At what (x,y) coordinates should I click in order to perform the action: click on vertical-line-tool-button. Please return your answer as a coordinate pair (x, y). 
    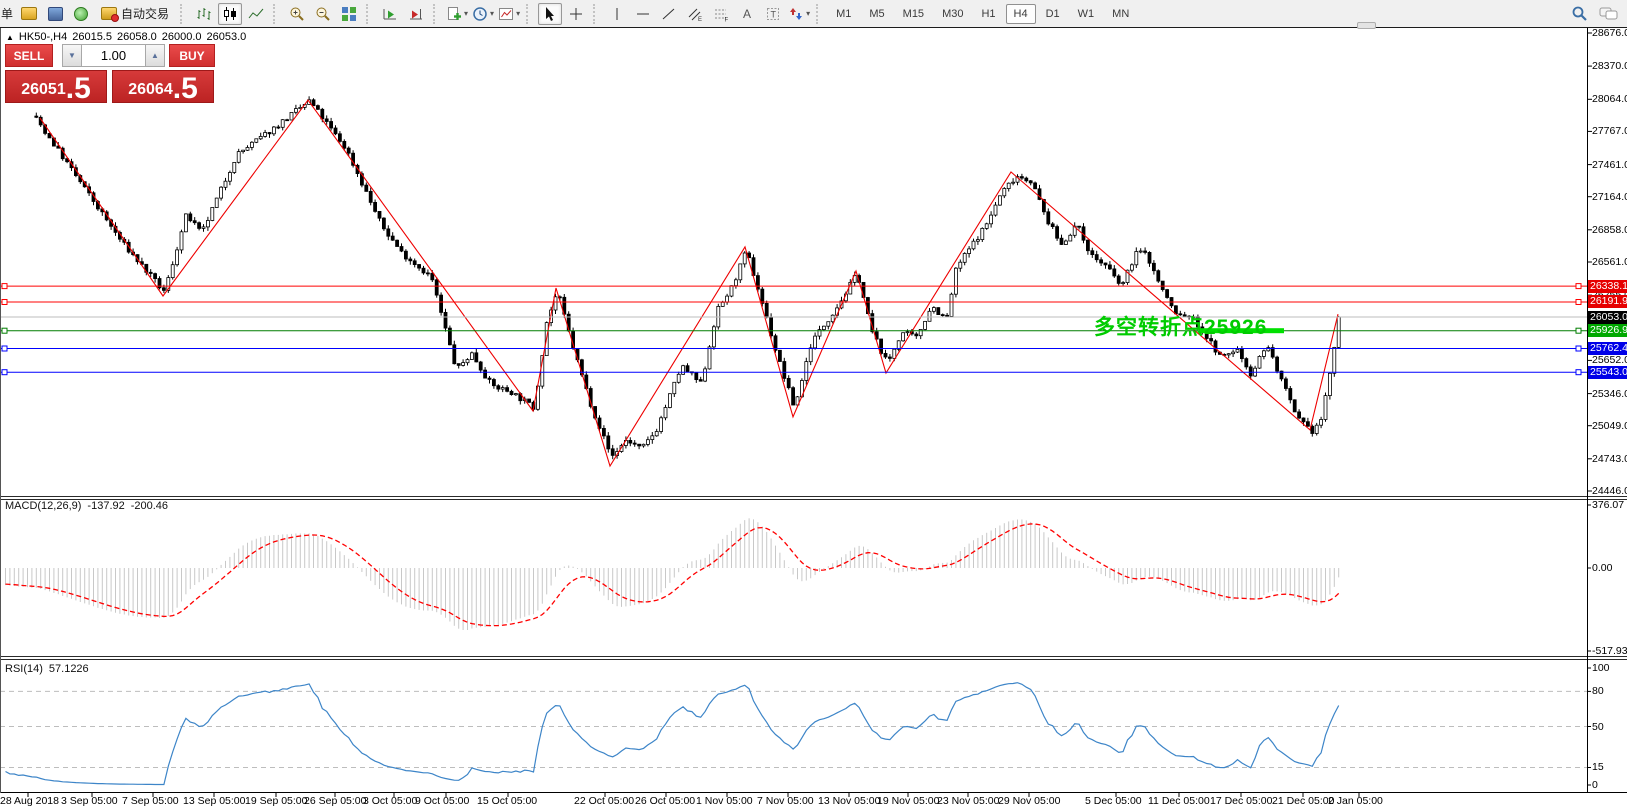
    Looking at the image, I should click on (617, 14).